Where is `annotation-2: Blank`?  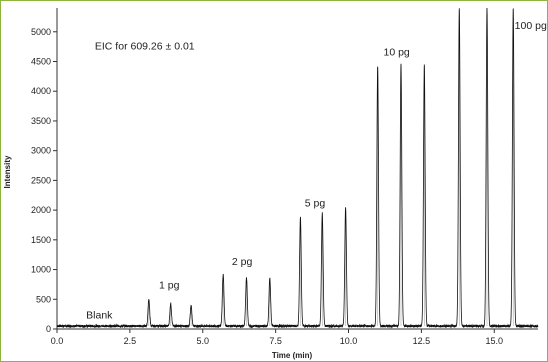 annotation-2: Blank is located at coordinates (99, 315).